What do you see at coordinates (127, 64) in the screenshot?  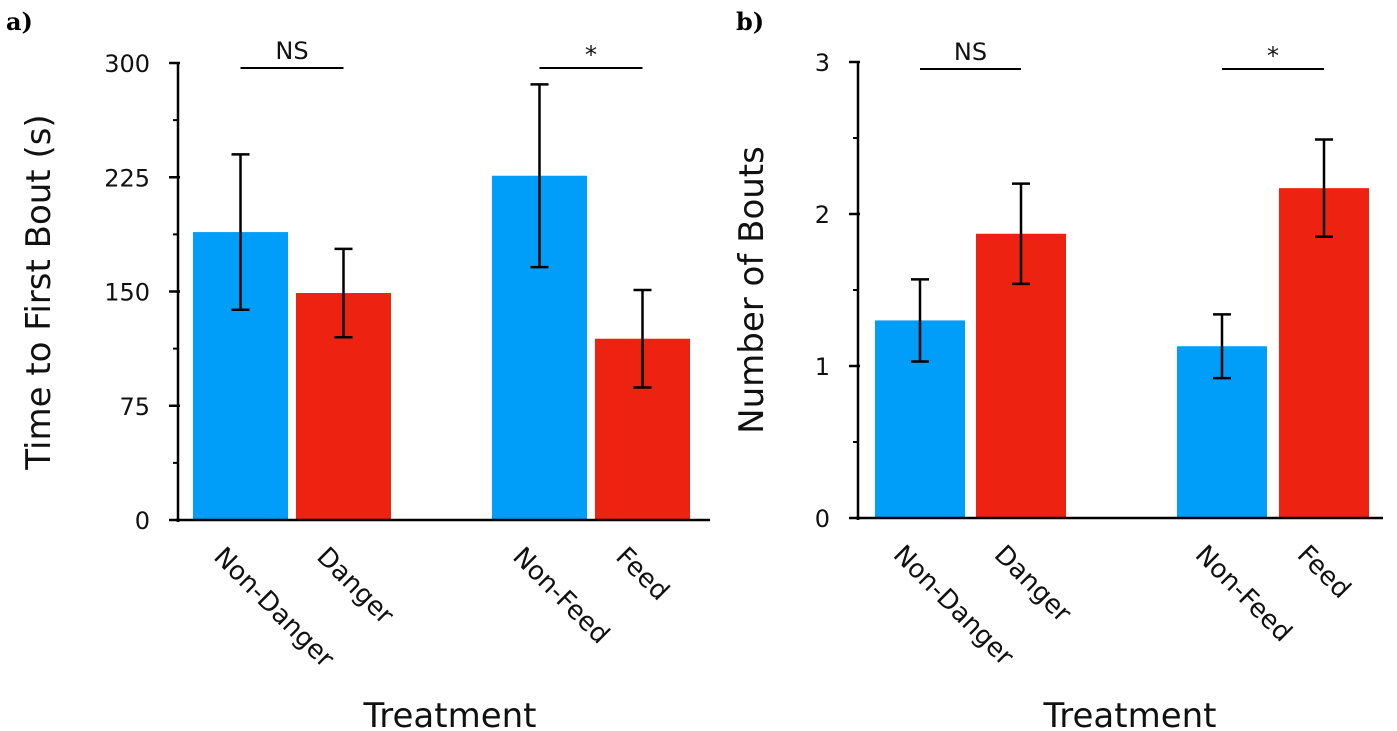 I see `y-tick-label: 300` at bounding box center [127, 64].